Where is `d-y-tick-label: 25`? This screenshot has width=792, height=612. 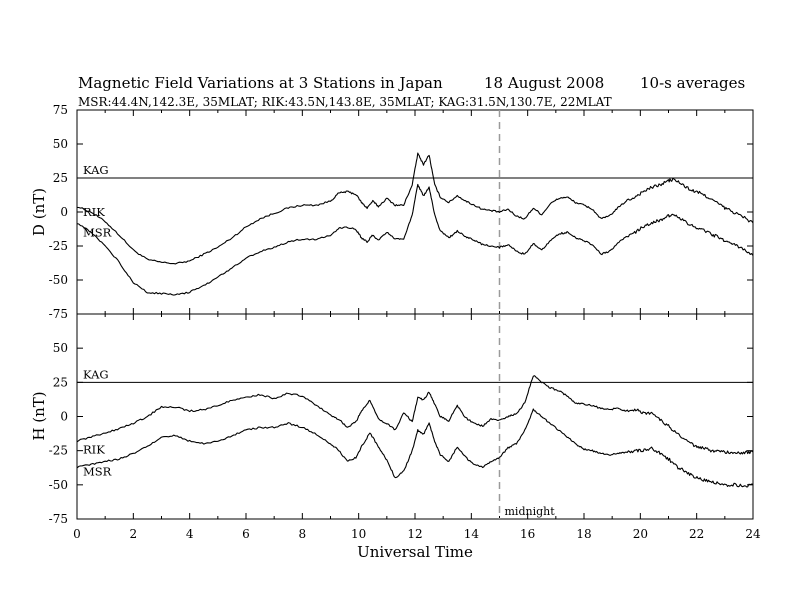
d-y-tick-label: 25 is located at coordinates (60, 178).